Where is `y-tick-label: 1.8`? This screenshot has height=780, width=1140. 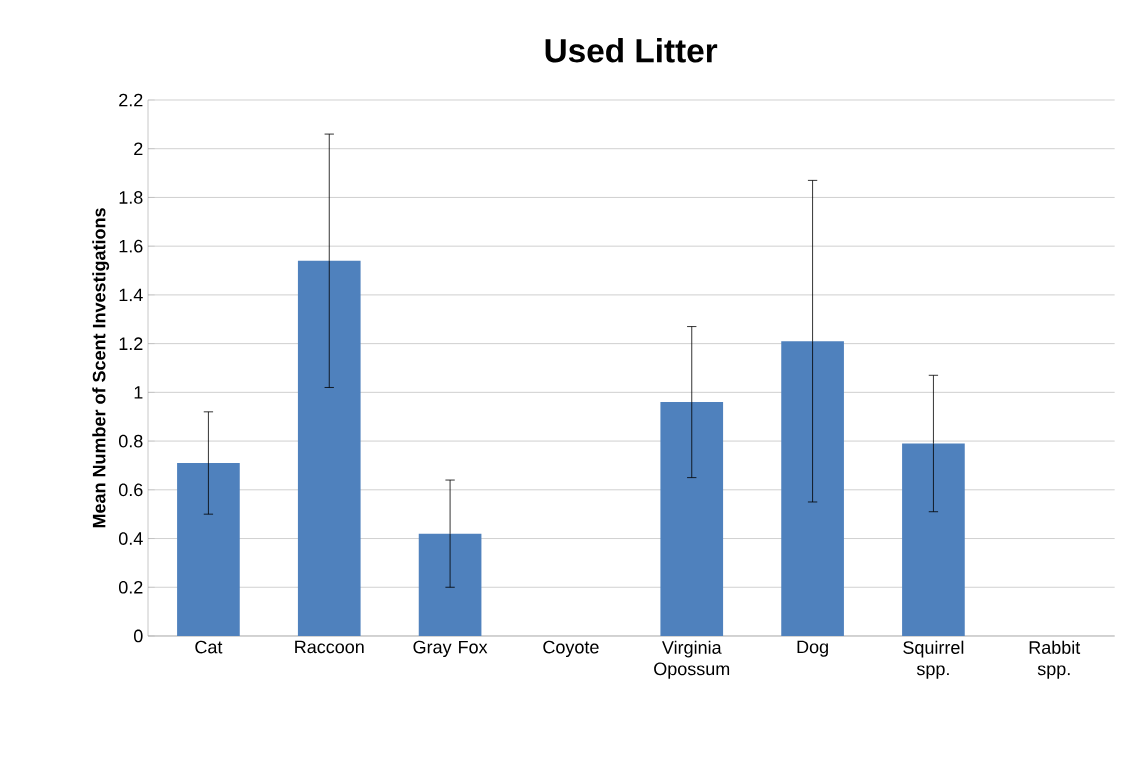 y-tick-label: 1.8 is located at coordinates (131, 197).